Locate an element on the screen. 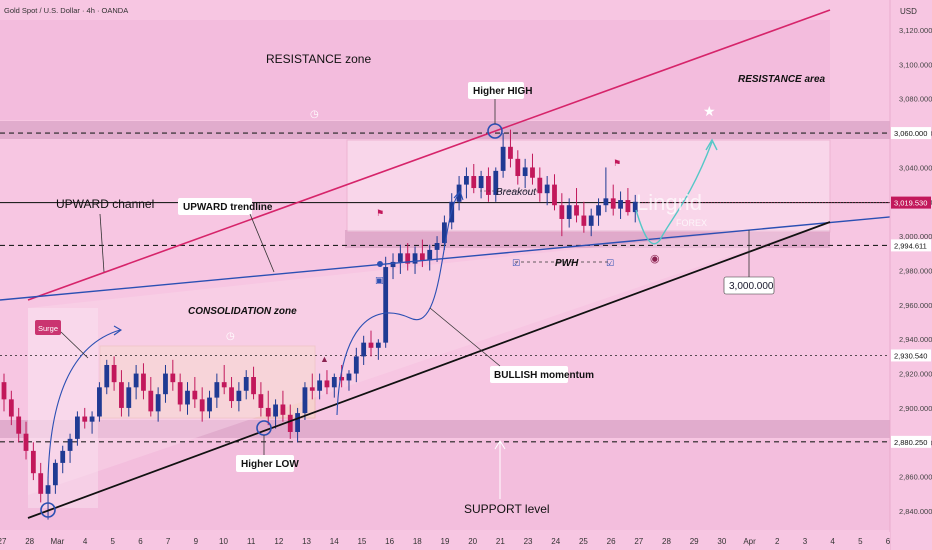 The height and width of the screenshot is (550, 932). projection-arrowhead is located at coordinates (711, 144).